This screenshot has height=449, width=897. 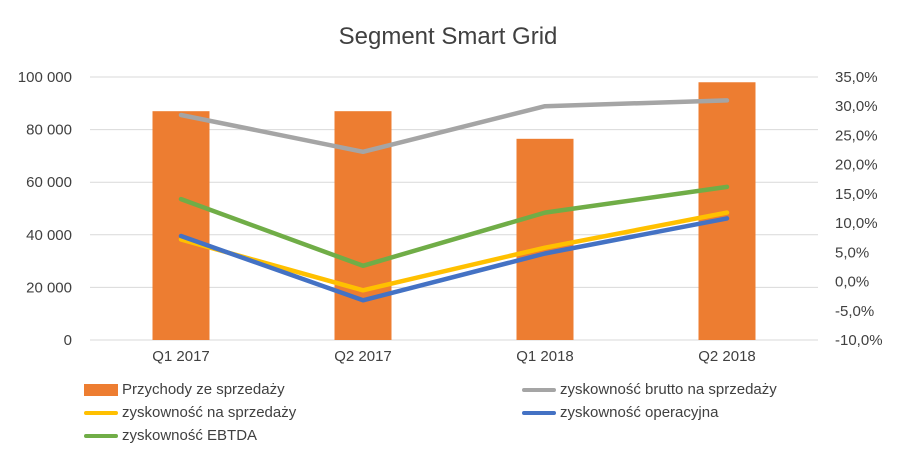 I want to click on right-axis-tick-label: -10,0%, so click(x=859, y=340).